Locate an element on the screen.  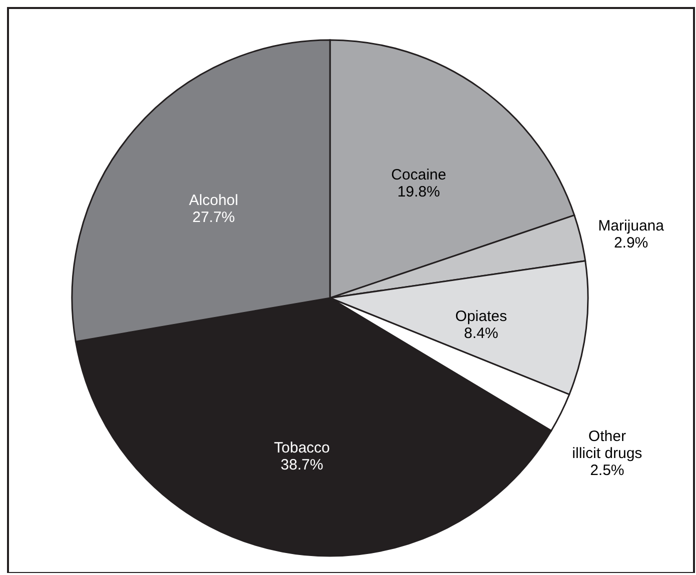
data-label: 2.9% is located at coordinates (631, 243).